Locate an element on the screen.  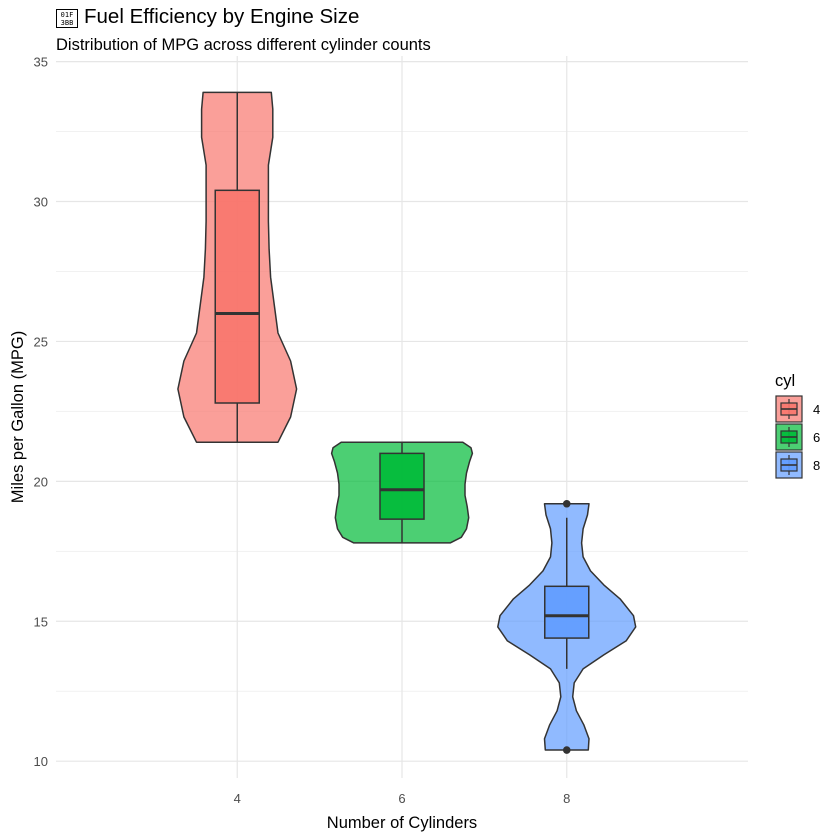
y-tick-label: 10 is located at coordinates (41, 761).